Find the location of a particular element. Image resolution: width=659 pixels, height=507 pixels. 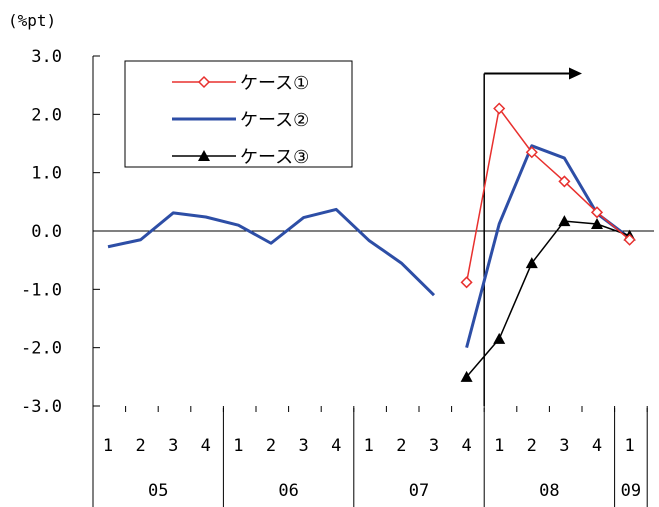

legend-label: ケース① is located at coordinates (274, 83).